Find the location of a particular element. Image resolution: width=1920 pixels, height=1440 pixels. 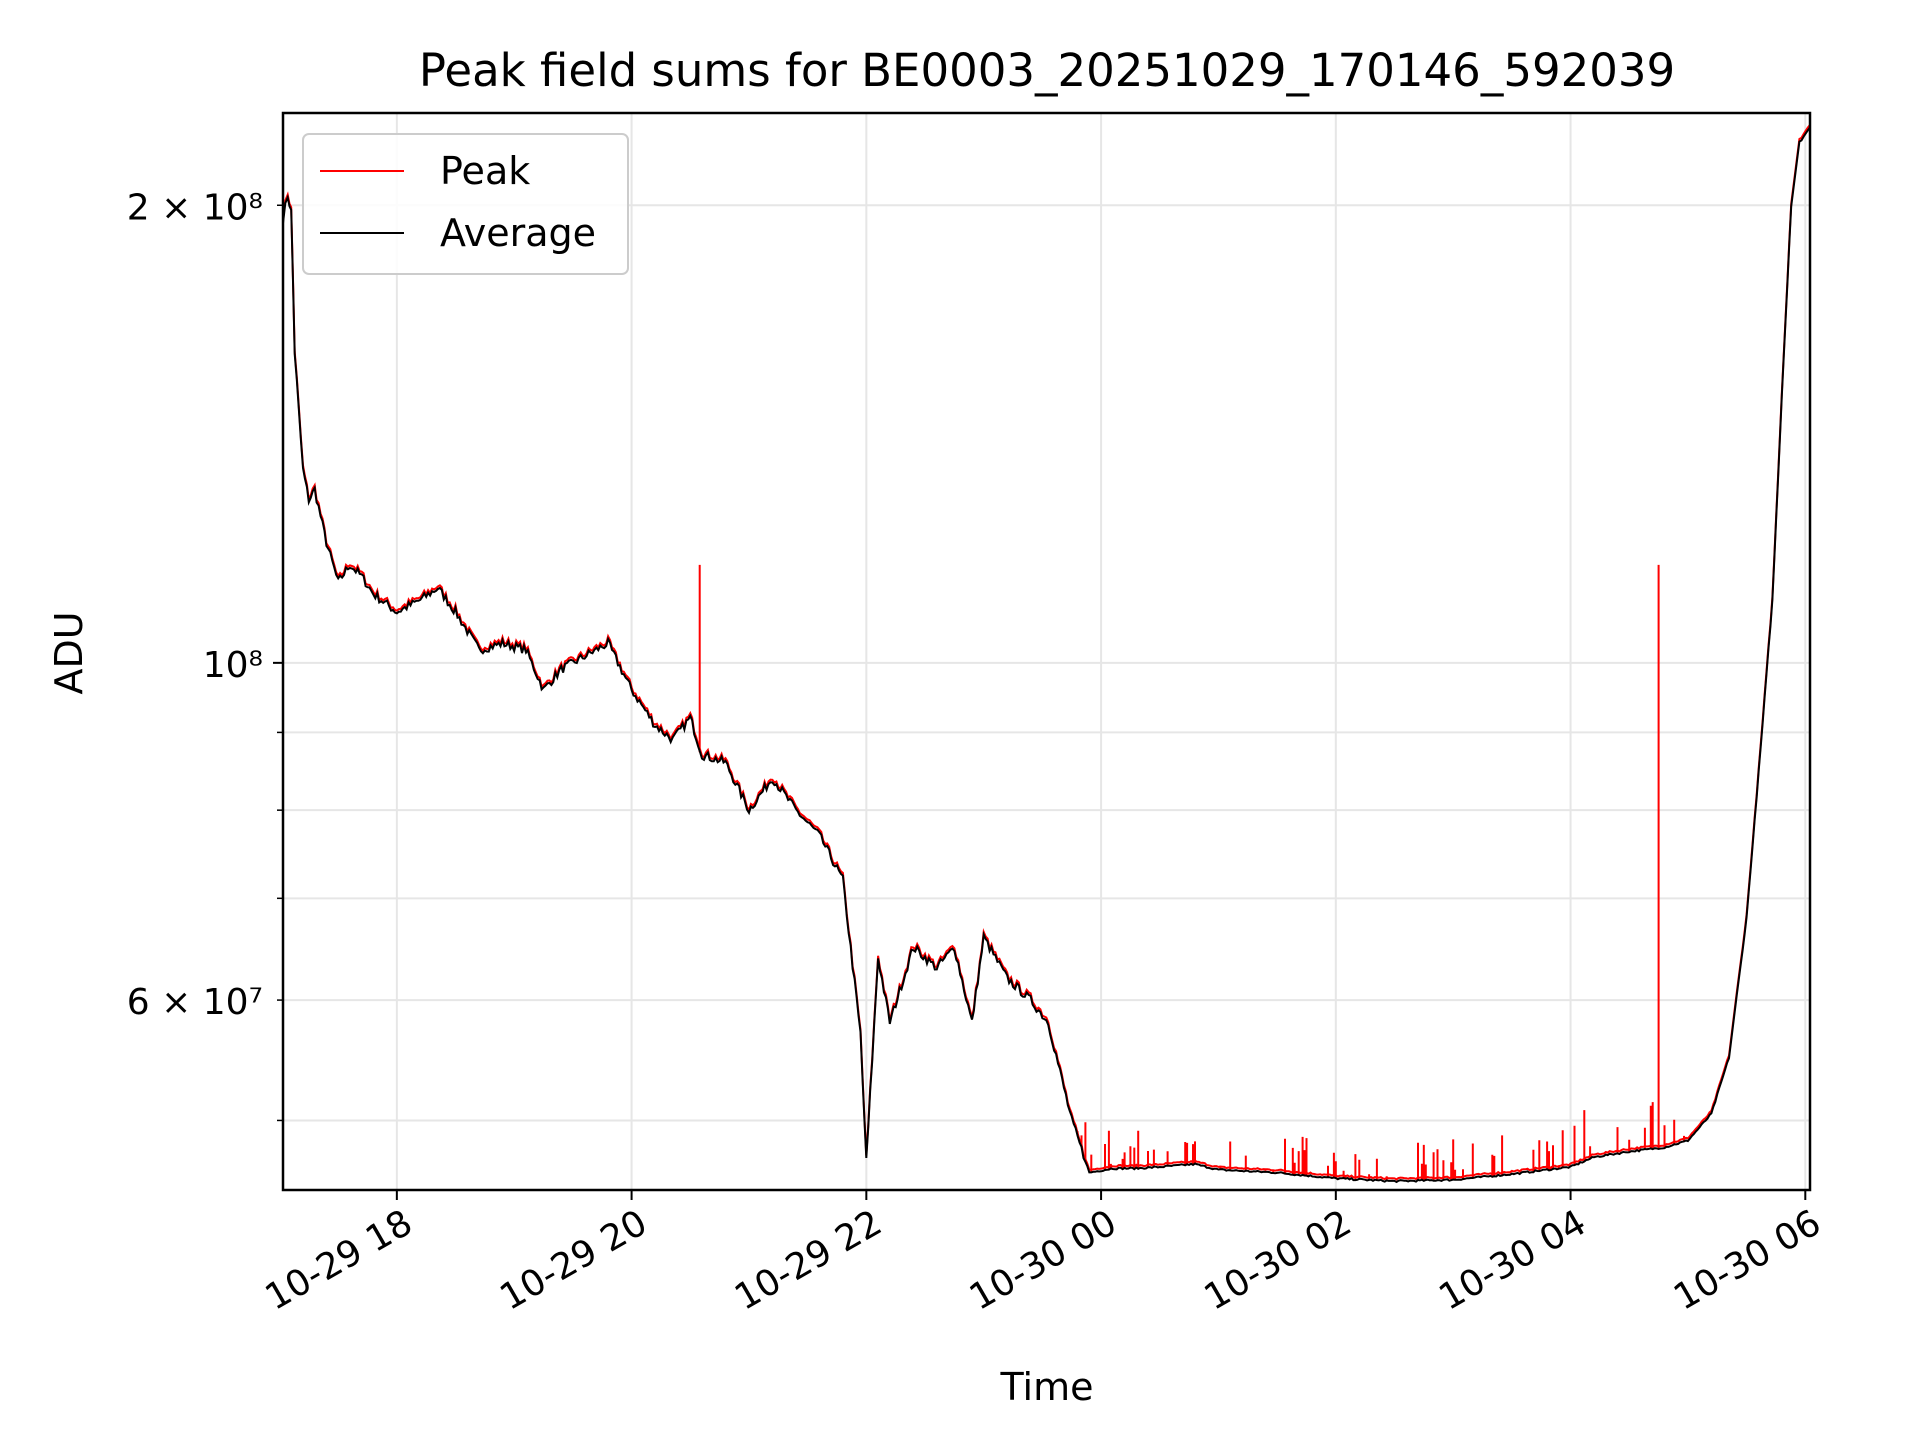

y-axis: 10⁸ 2 × 10⁸ 6 × 10⁷ is located at coordinates (205, 654).